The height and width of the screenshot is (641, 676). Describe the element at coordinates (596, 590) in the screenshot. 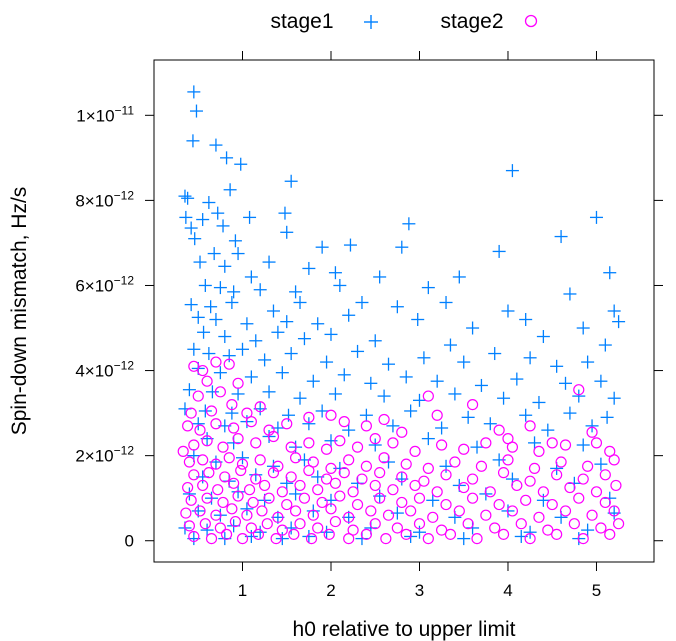

I see `x-tick-label: 5` at that location.